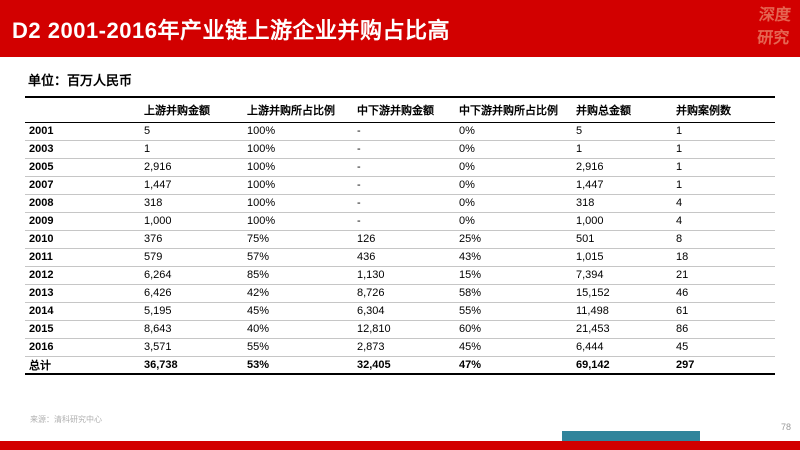 The image size is (800, 450). What do you see at coordinates (723, 239) in the screenshot?
I see `table-cell: 8` at bounding box center [723, 239].